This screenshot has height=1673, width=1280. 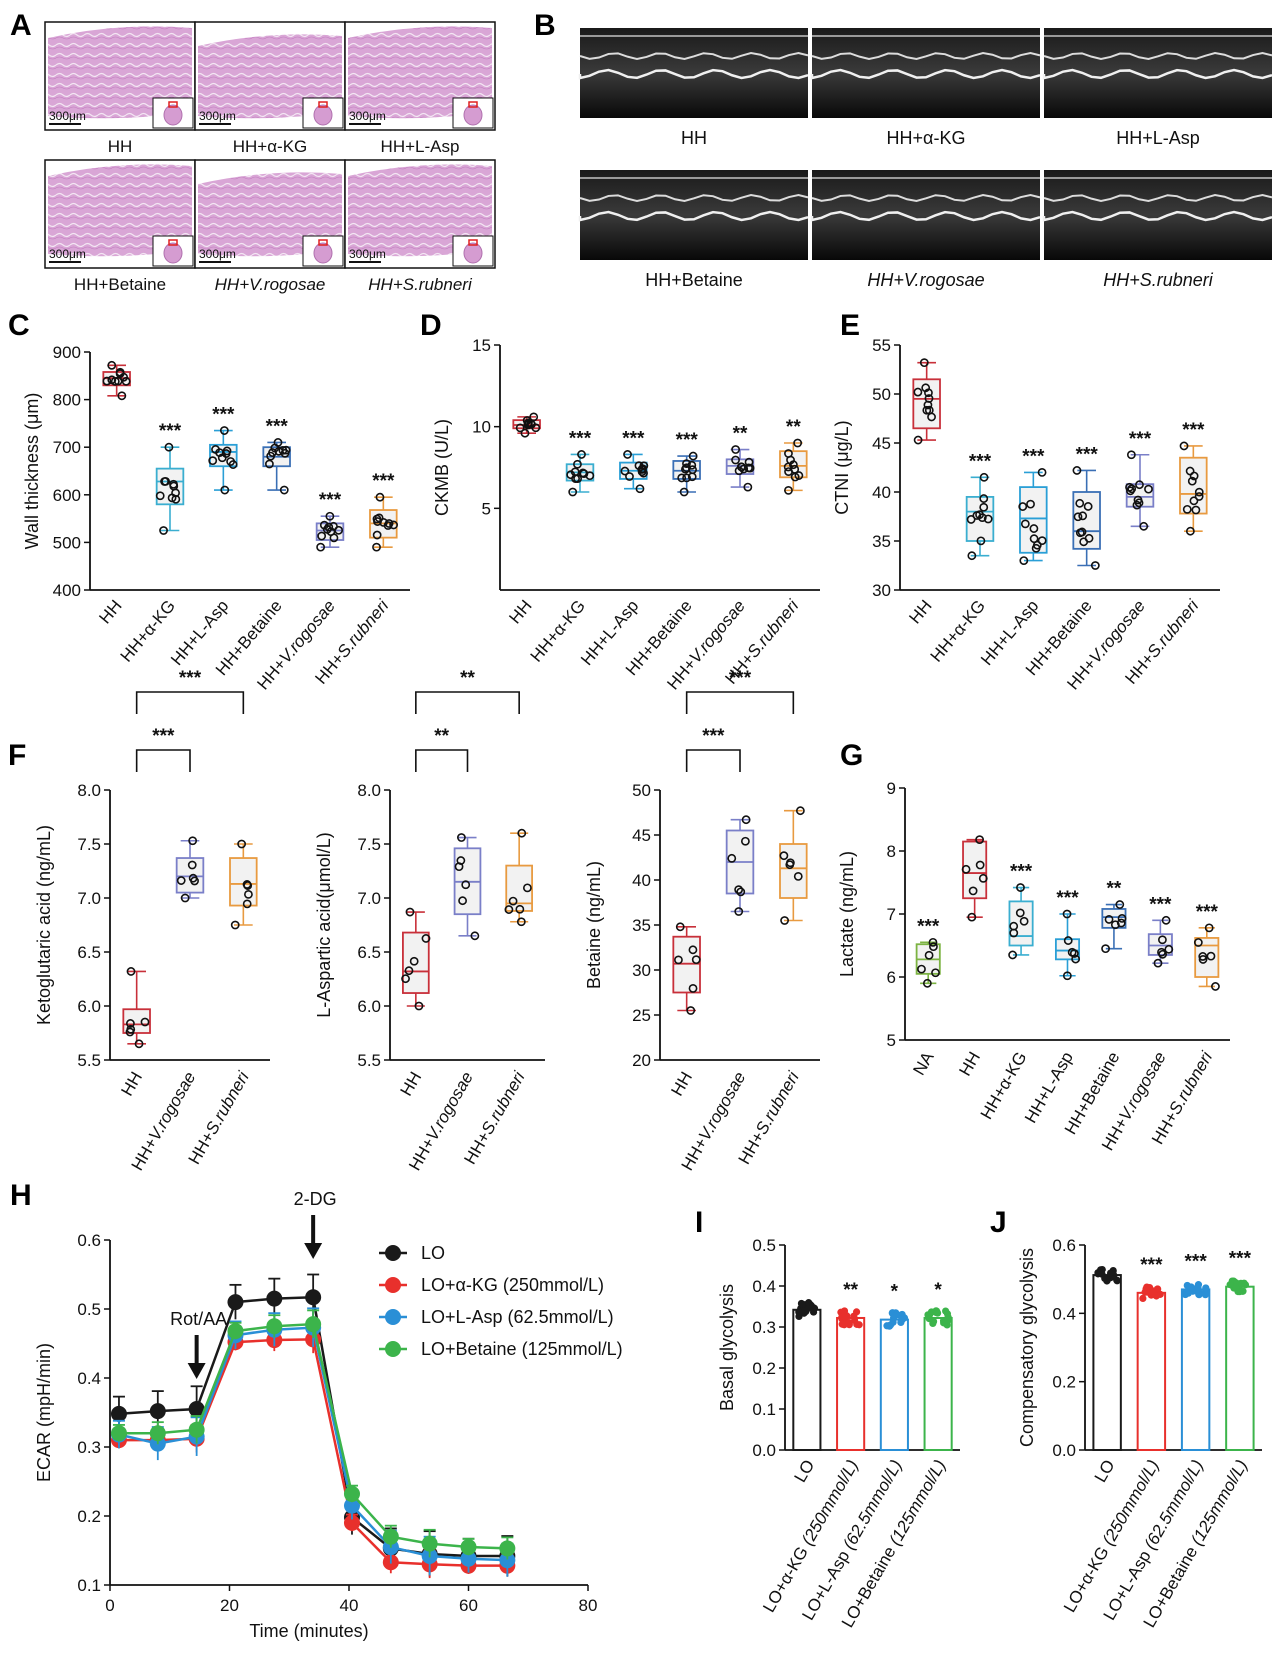 I want to click on panel-letter-i: I, so click(x=699, y=1222).